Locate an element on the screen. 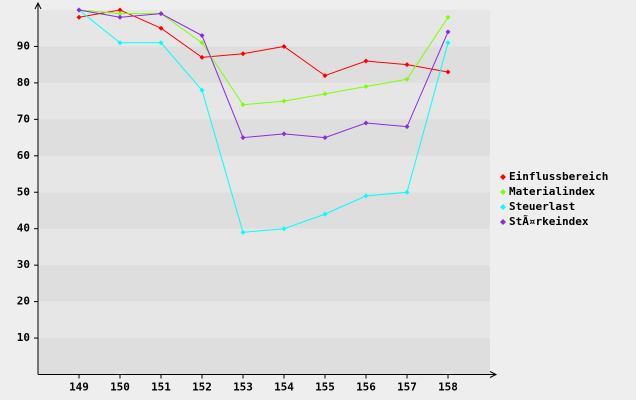 Image resolution: width=636 pixels, height=400 pixels. x-tick-label: 156 is located at coordinates (366, 387).